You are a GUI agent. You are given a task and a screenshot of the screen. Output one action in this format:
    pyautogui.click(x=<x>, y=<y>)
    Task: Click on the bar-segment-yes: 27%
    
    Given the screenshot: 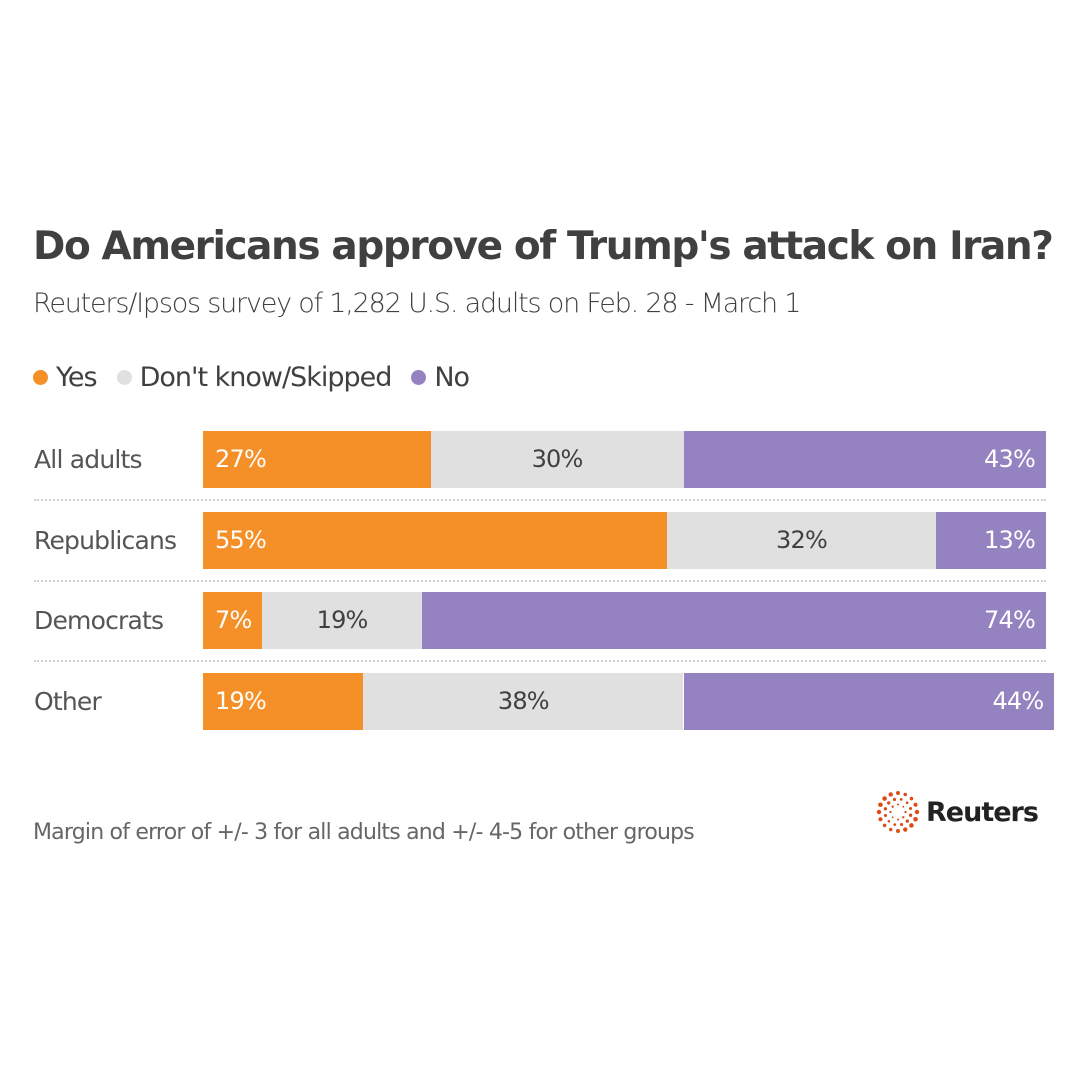 What is the action you would take?
    pyautogui.click(x=317, y=459)
    